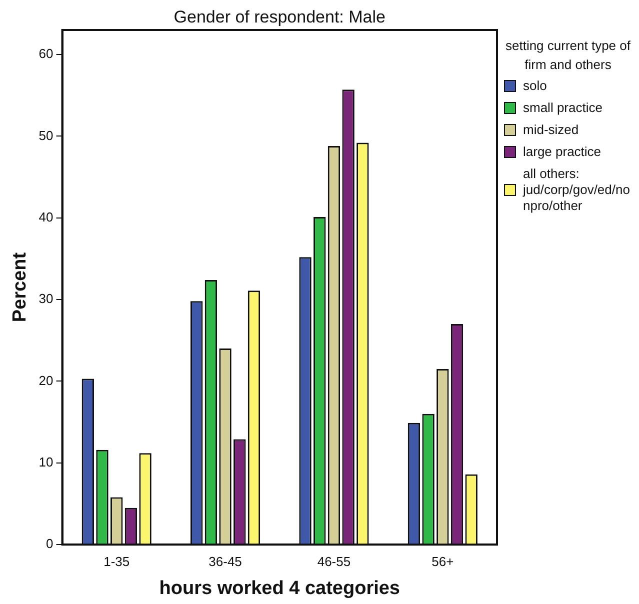 The width and height of the screenshot is (639, 604). Describe the element at coordinates (46, 216) in the screenshot. I see `y-tick-label: 40` at that location.